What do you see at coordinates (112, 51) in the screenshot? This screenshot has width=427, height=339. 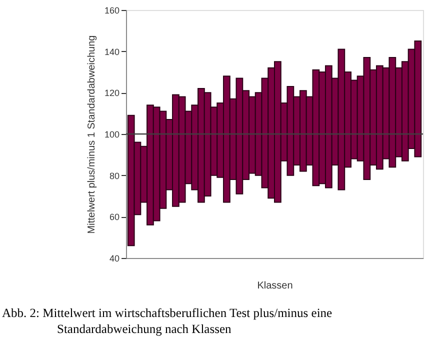 I see `y-tick-label: 140` at bounding box center [112, 51].